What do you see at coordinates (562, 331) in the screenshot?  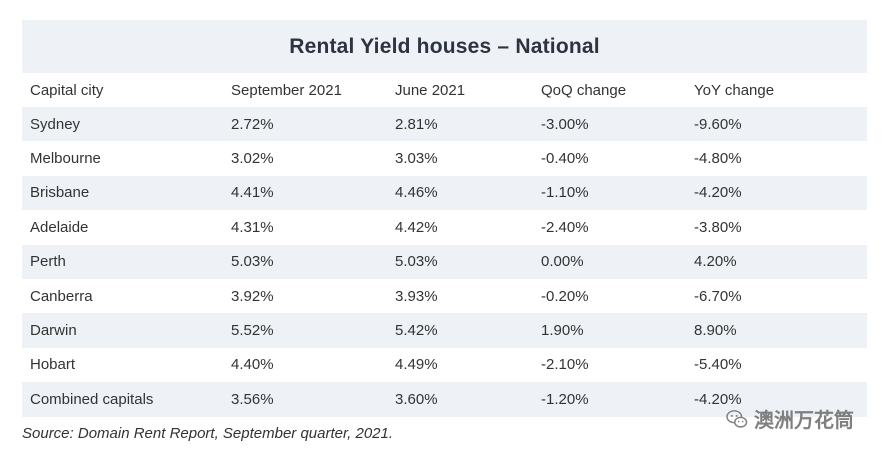 I see `table-cell: 1.90%` at bounding box center [562, 331].